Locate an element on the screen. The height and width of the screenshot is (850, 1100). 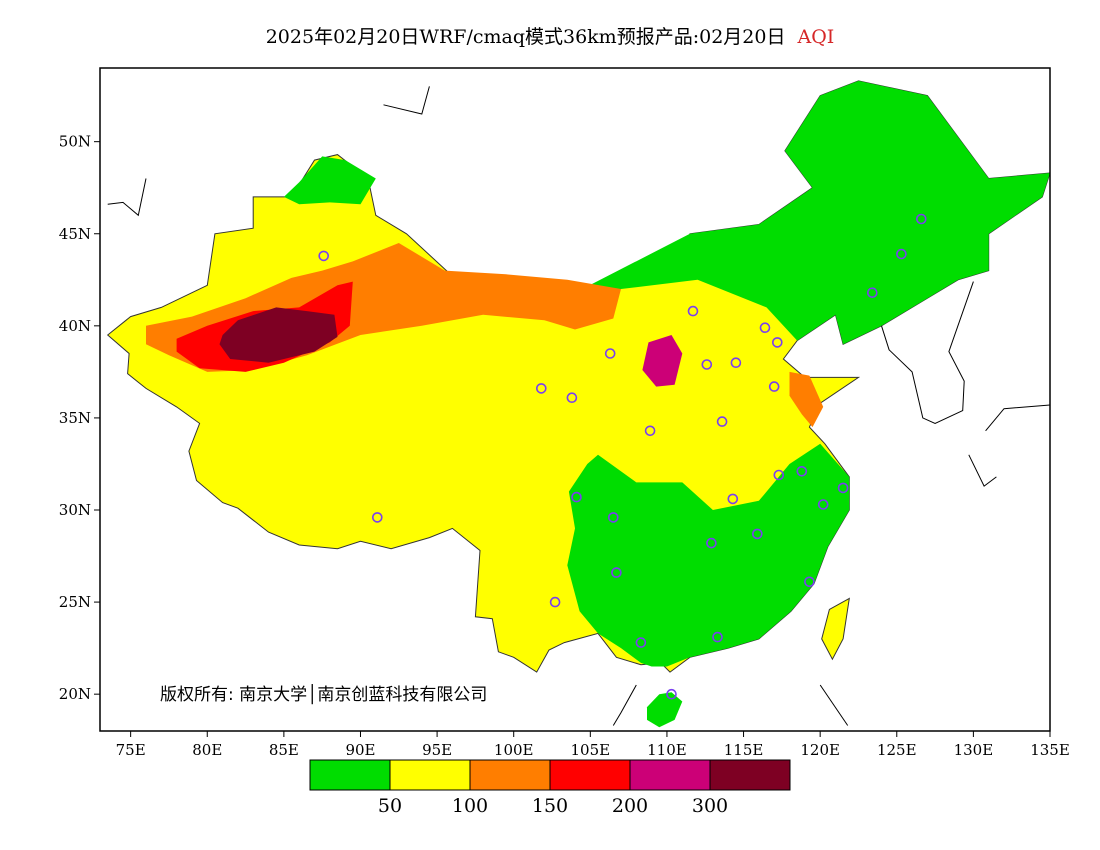
lon-tick-label: 100E is located at coordinates (514, 750).